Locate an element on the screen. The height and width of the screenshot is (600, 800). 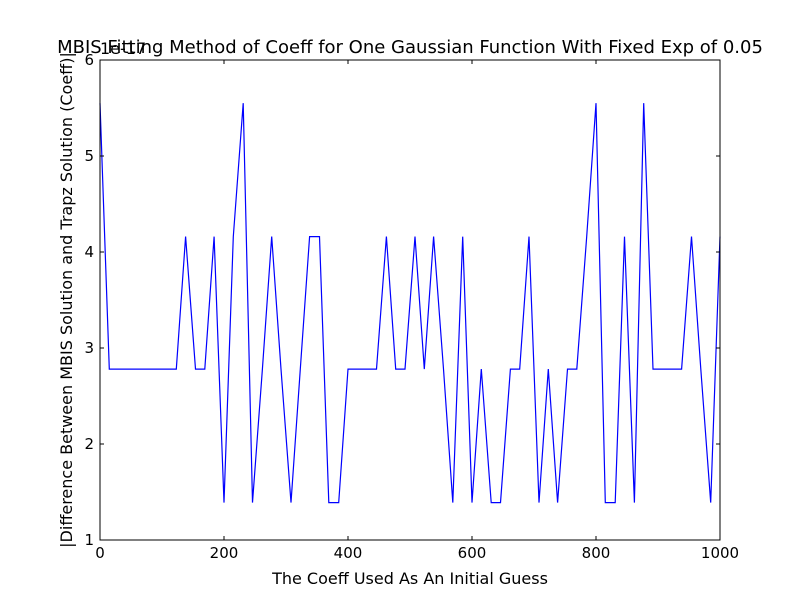
y-tick-label: 5 is located at coordinates (89, 156).